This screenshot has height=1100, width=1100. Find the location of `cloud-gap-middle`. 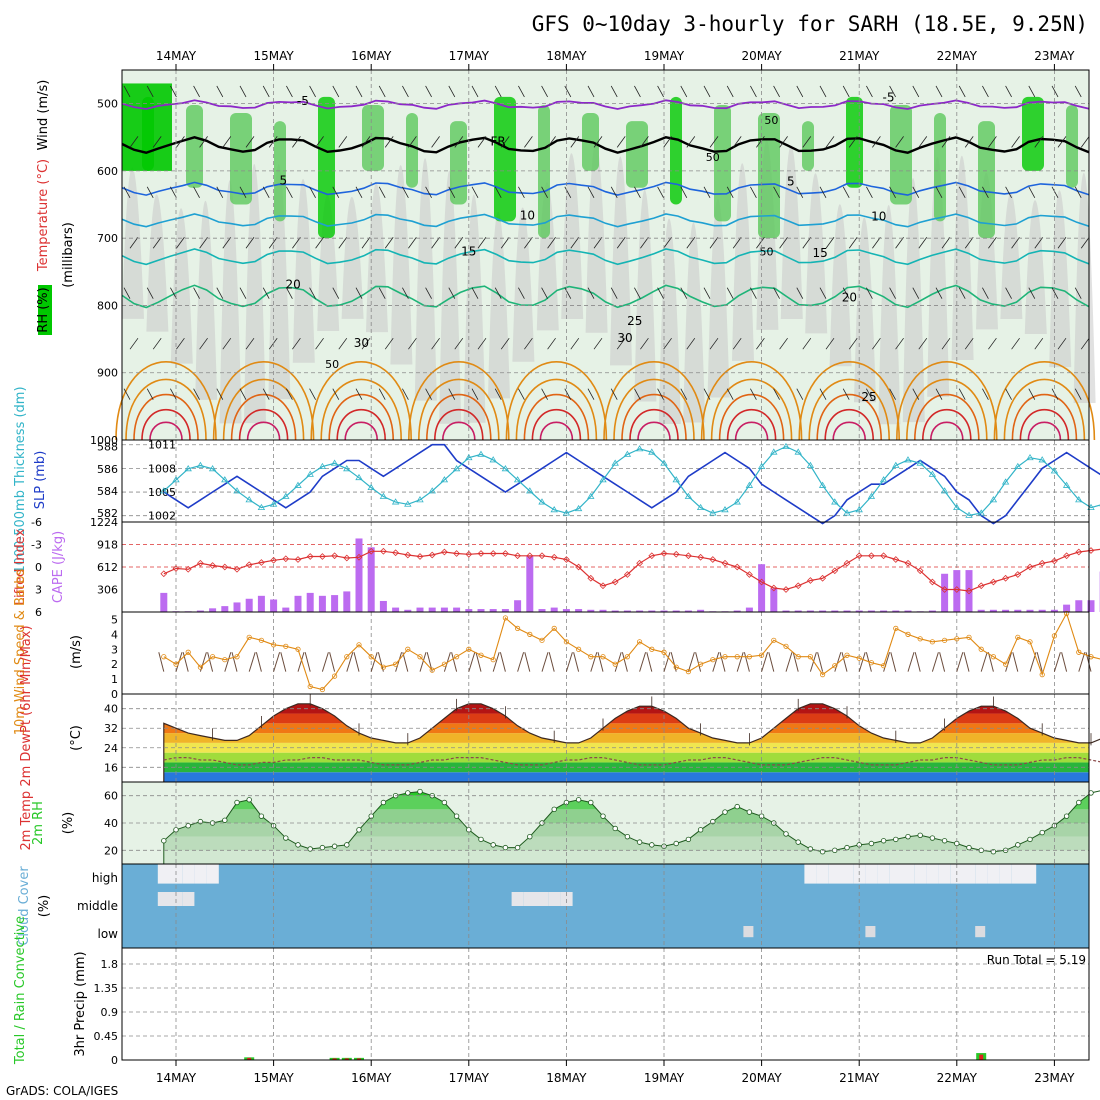

cloud-gap-middle is located at coordinates (542, 899).